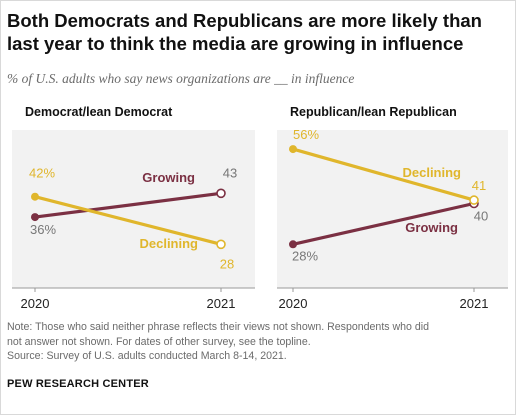 The image size is (516, 415). Describe the element at coordinates (383, 174) in the screenshot. I see `series-line-declining-republican` at that location.